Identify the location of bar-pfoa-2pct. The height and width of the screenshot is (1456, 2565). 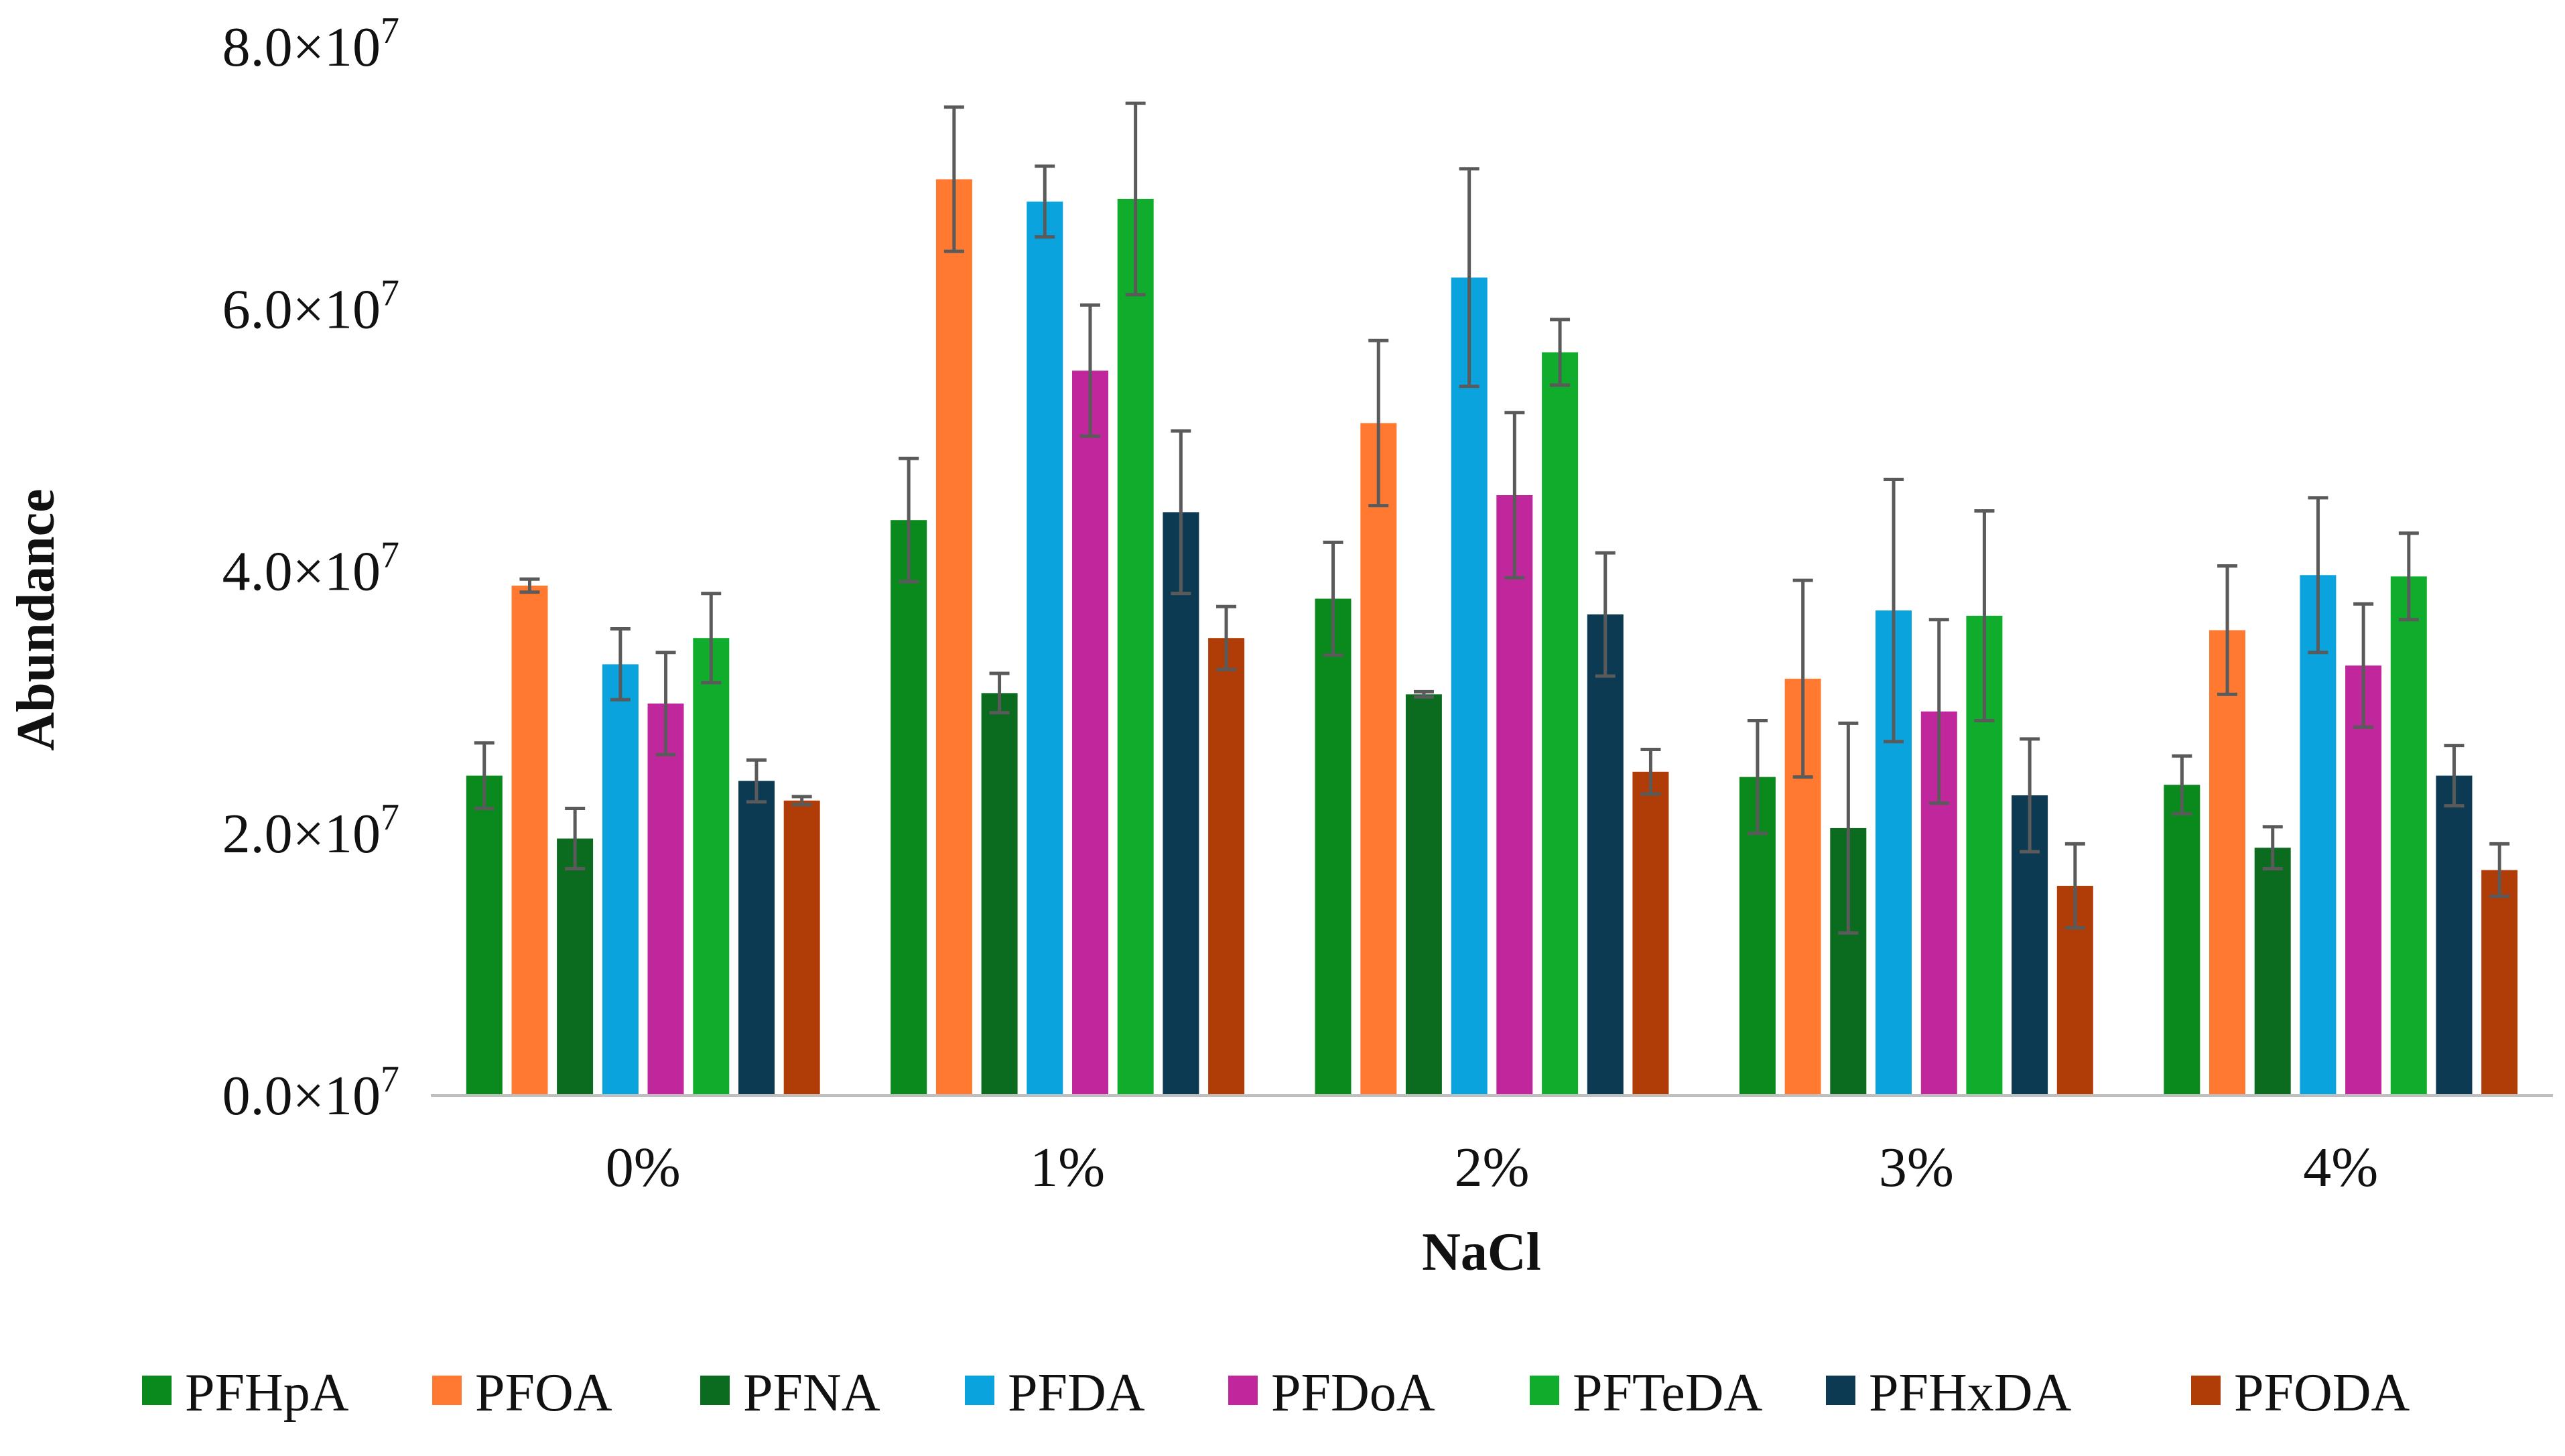
(1378, 758).